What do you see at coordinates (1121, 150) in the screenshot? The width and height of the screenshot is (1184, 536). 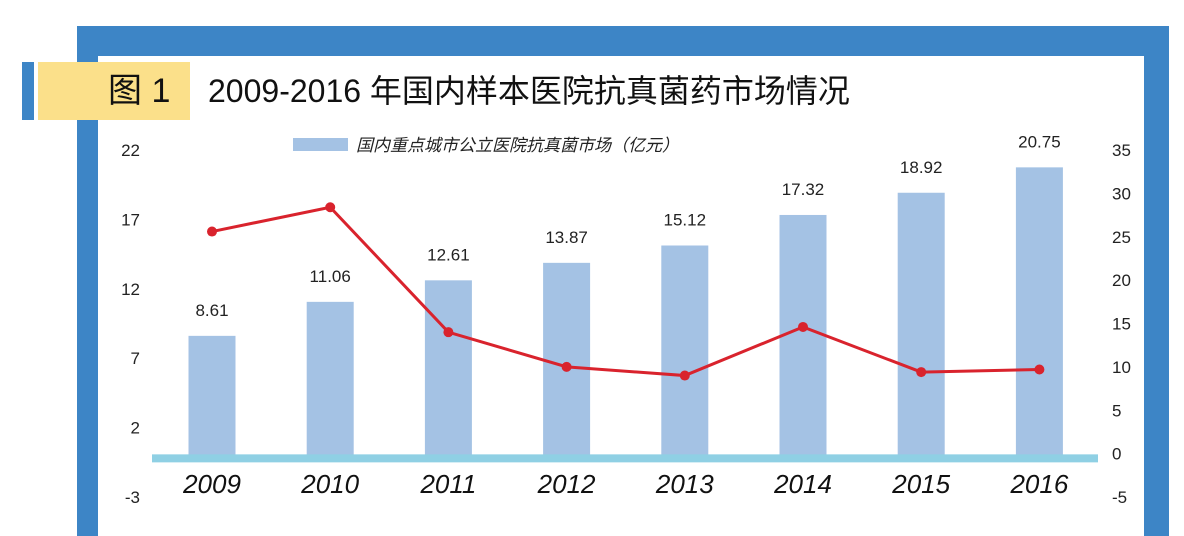 I see `y-right-tick-label: 35` at bounding box center [1121, 150].